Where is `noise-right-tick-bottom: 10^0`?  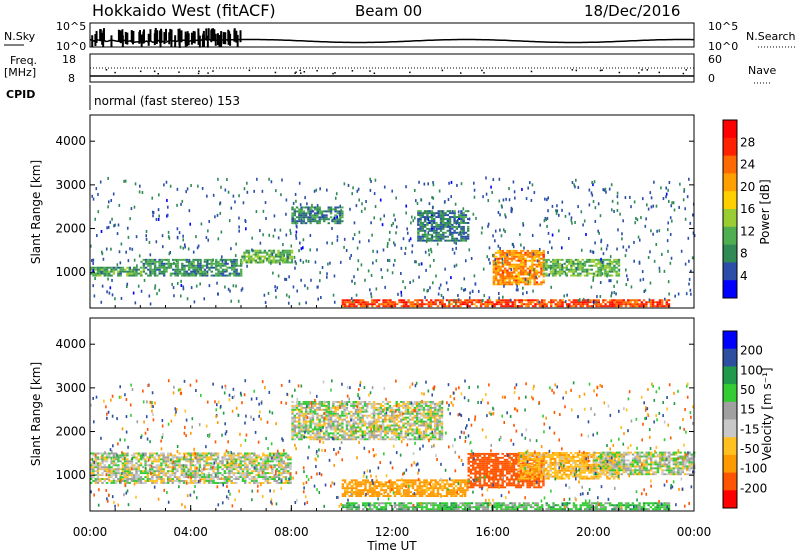 noise-right-tick-bottom: 10^0 is located at coordinates (723, 46).